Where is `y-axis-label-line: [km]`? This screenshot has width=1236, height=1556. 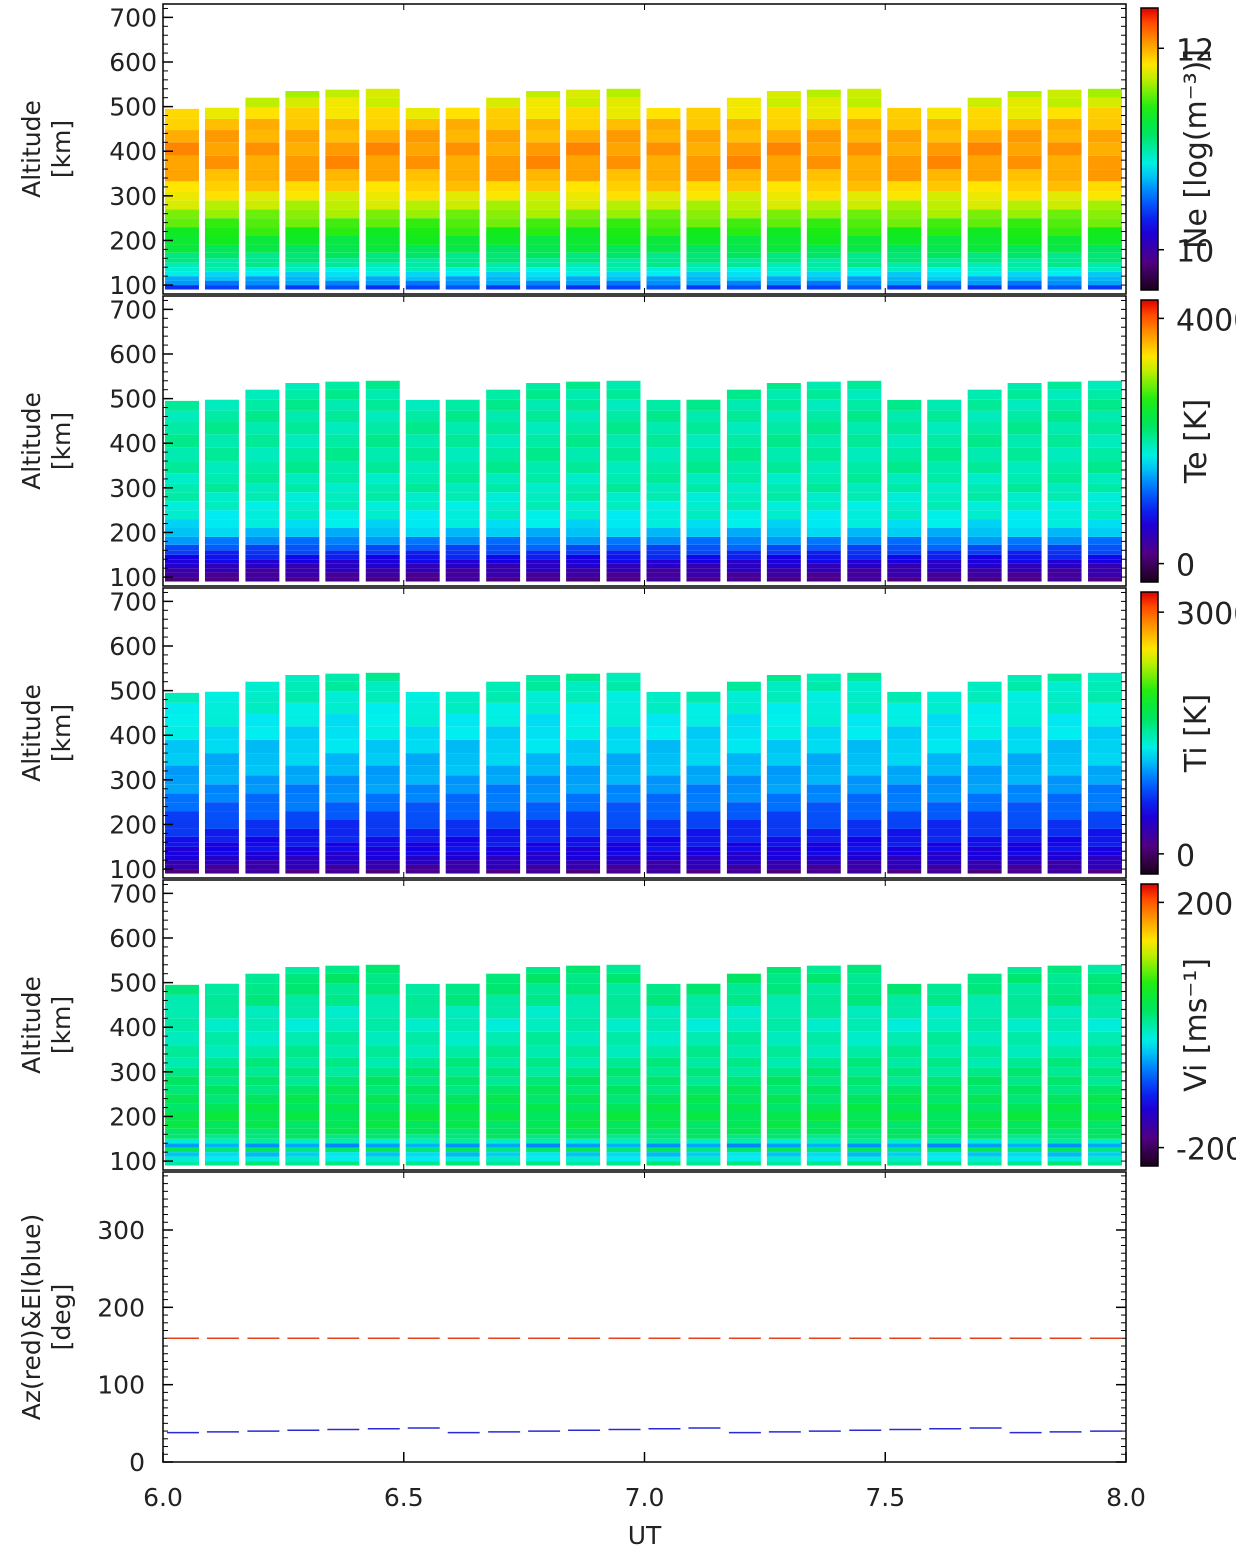 y-axis-label-line: [km] is located at coordinates (61, 441).